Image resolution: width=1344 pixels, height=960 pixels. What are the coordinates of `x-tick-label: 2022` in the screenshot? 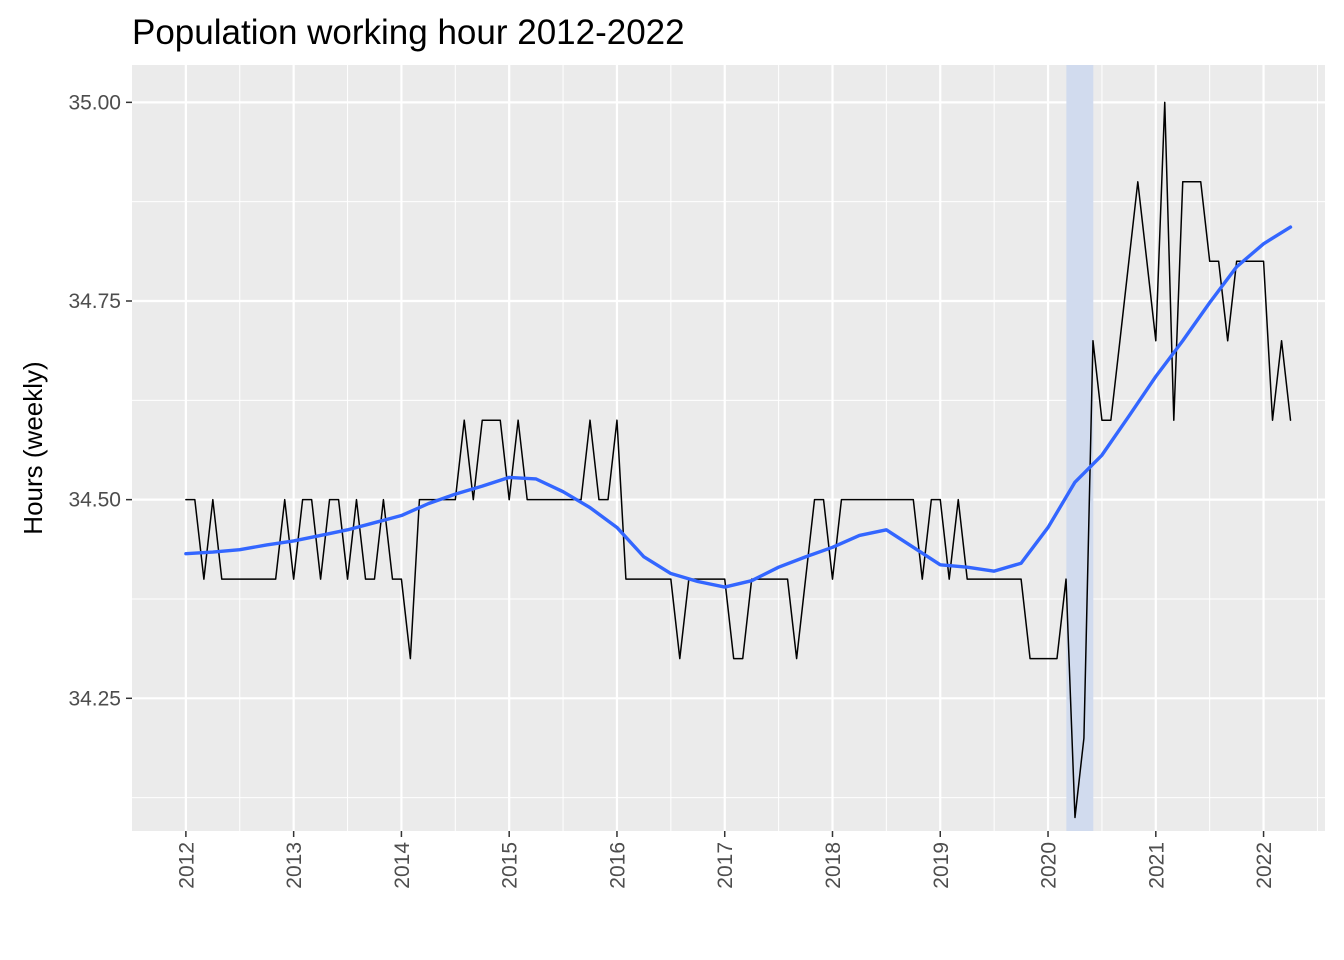 It's located at (1264, 865).